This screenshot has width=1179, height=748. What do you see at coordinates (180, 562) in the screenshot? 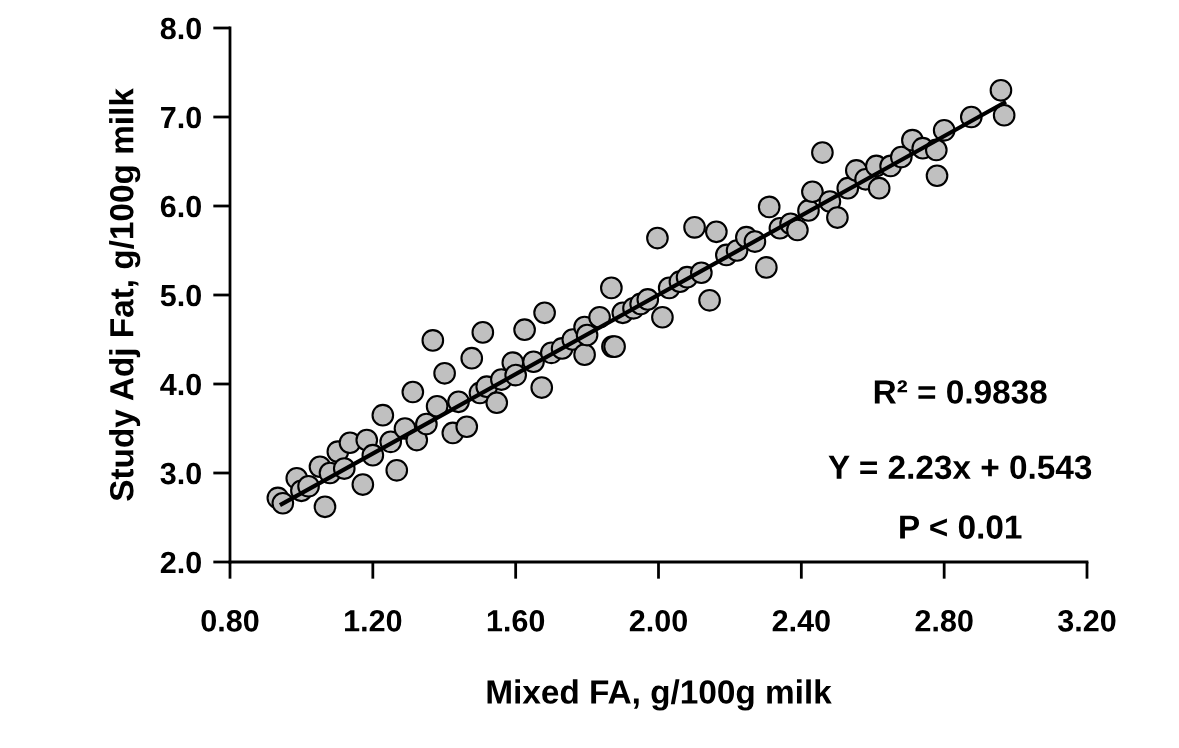
I see `y-tick-label: 2.0` at bounding box center [180, 562].